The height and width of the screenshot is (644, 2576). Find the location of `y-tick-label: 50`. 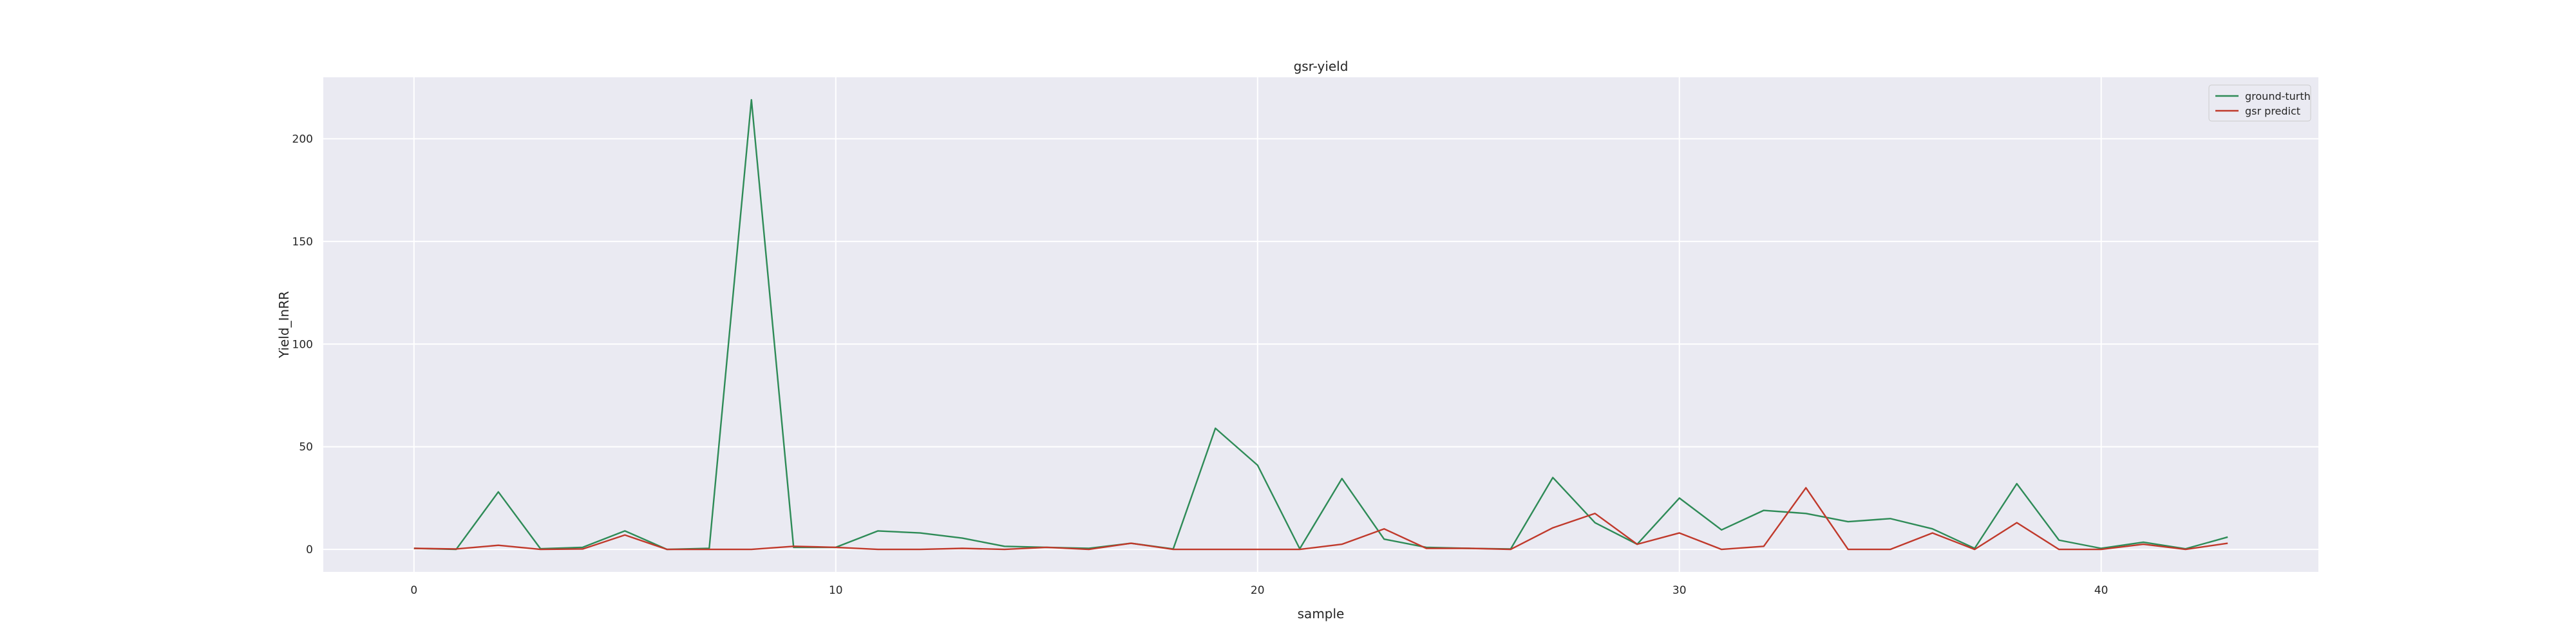

y-tick-label: 50 is located at coordinates (306, 447).